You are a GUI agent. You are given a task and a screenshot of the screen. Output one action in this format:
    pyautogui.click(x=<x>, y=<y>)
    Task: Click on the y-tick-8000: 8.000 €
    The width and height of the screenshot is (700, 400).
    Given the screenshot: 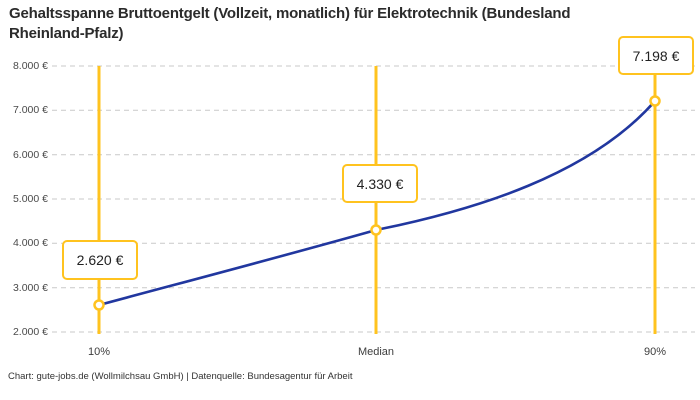 What is the action you would take?
    pyautogui.click(x=30, y=66)
    